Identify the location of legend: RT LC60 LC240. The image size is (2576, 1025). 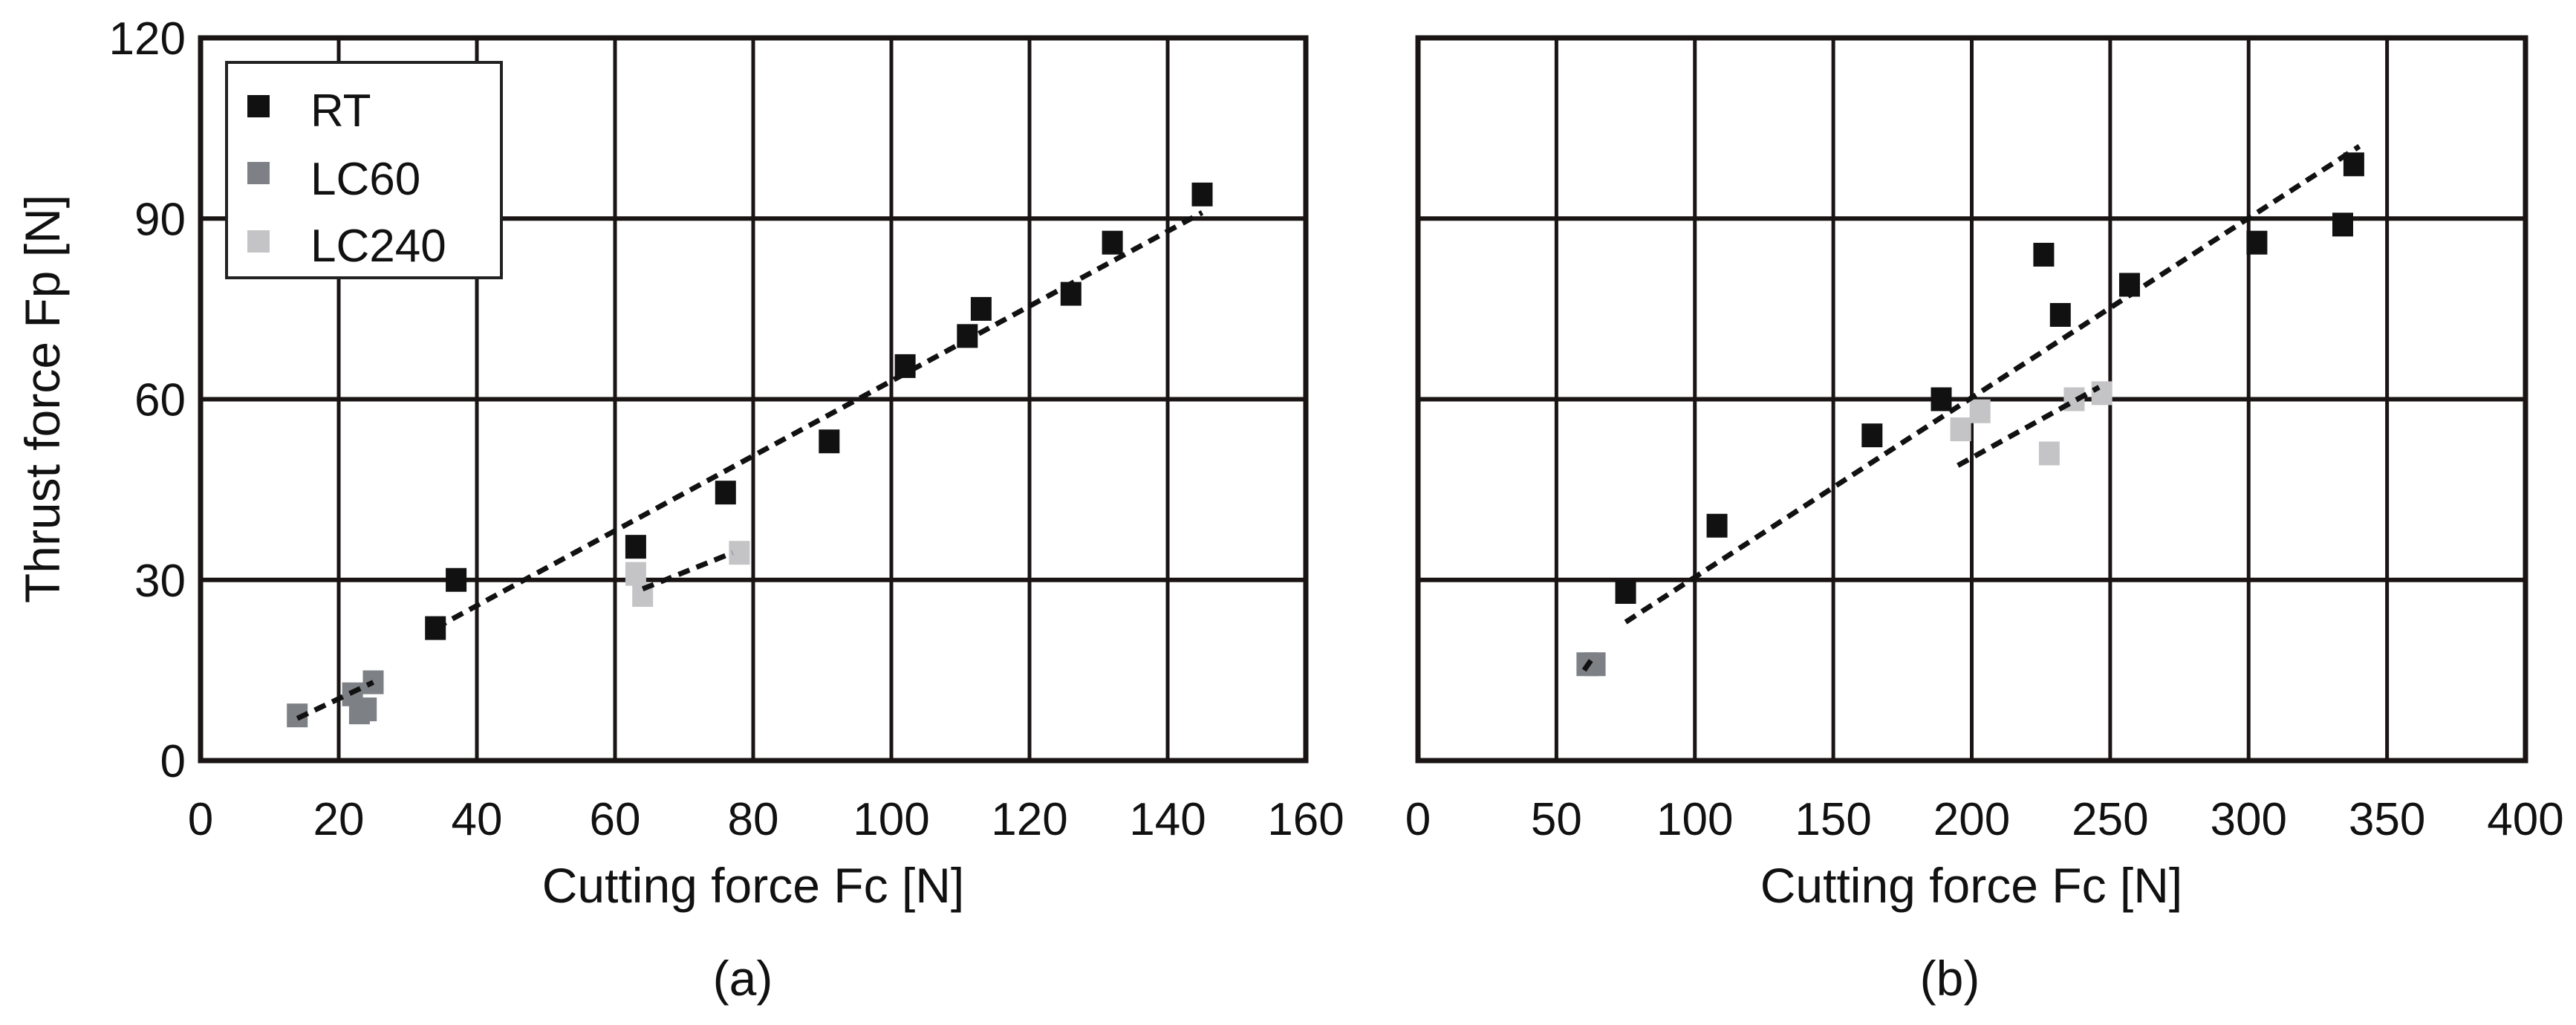
(364, 170).